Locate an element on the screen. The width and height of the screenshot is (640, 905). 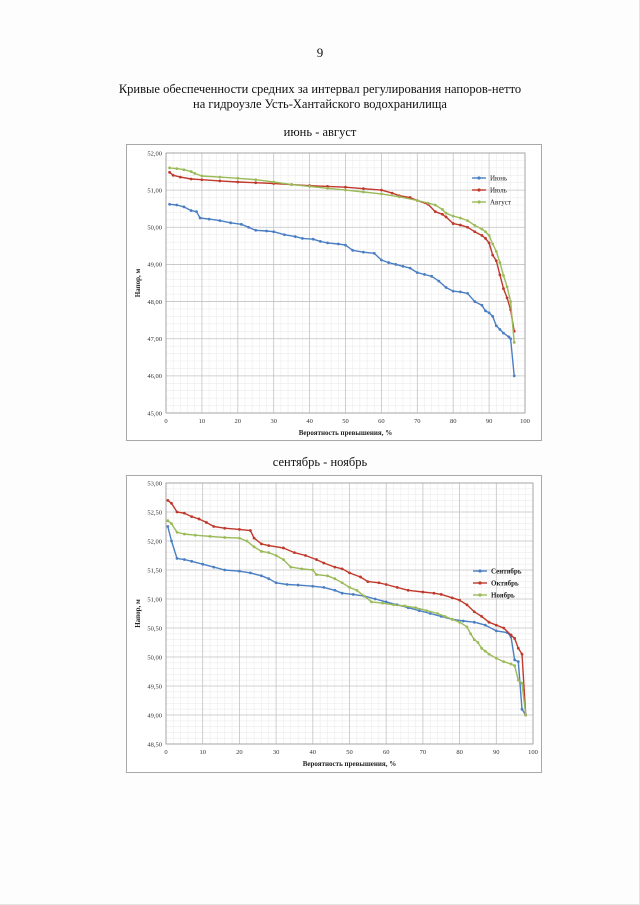
chart-autumn-y-tick-label: 52,50 is located at coordinates (154, 512).